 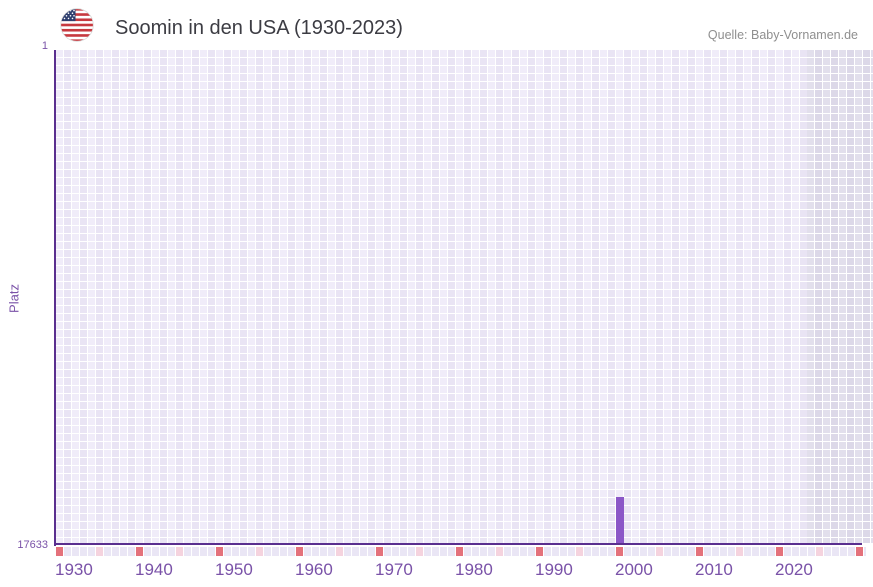 I want to click on x-tick-label: 1990, so click(x=554, y=569).